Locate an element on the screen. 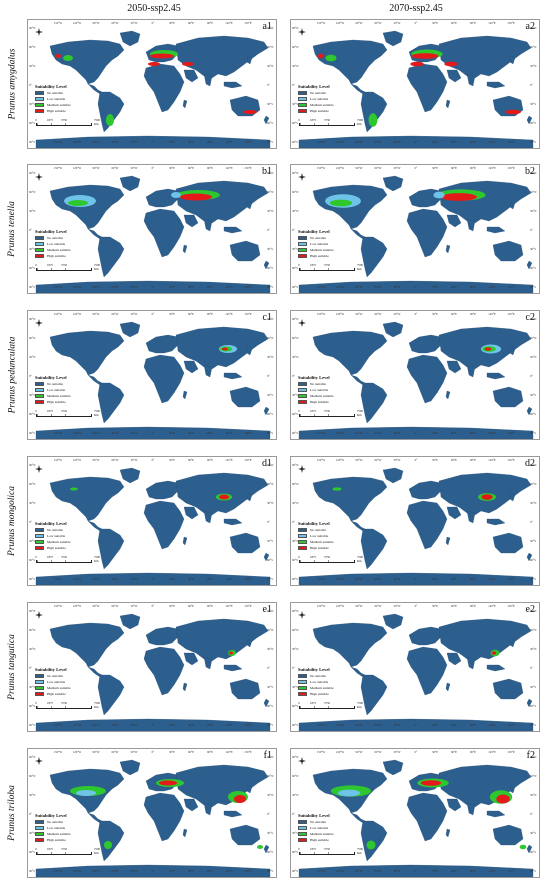 The height and width of the screenshot is (894, 550). medium-suitability-area is located at coordinates (110, 120).